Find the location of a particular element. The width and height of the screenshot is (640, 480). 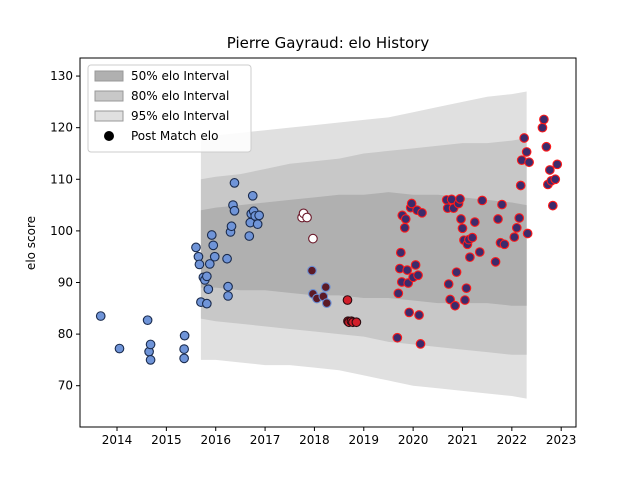

x-tick-label: 2016 is located at coordinates (215, 440).